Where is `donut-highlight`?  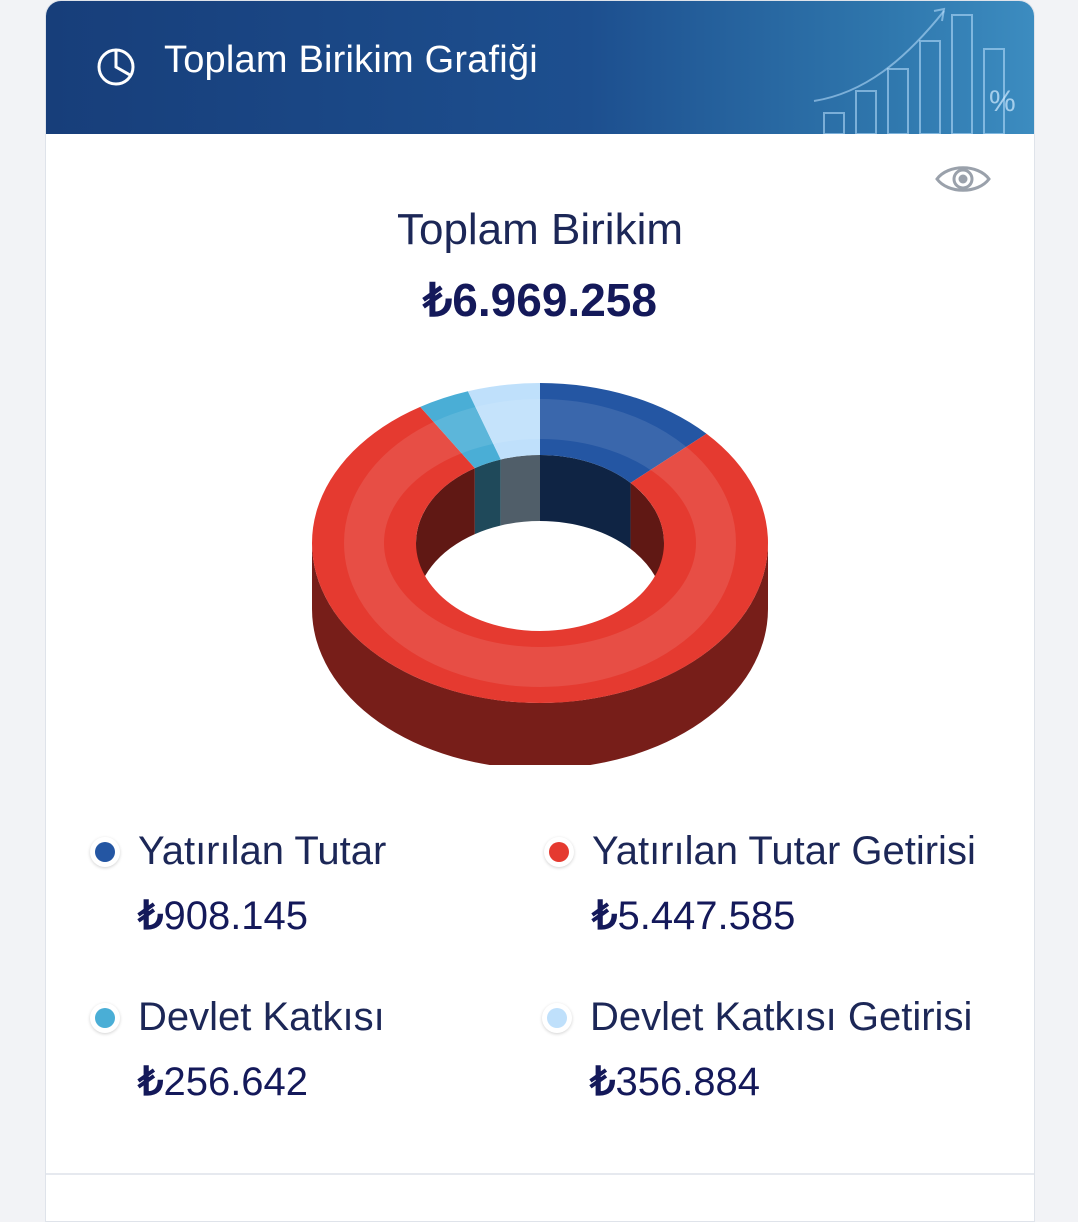
donut-highlight is located at coordinates (540, 543).